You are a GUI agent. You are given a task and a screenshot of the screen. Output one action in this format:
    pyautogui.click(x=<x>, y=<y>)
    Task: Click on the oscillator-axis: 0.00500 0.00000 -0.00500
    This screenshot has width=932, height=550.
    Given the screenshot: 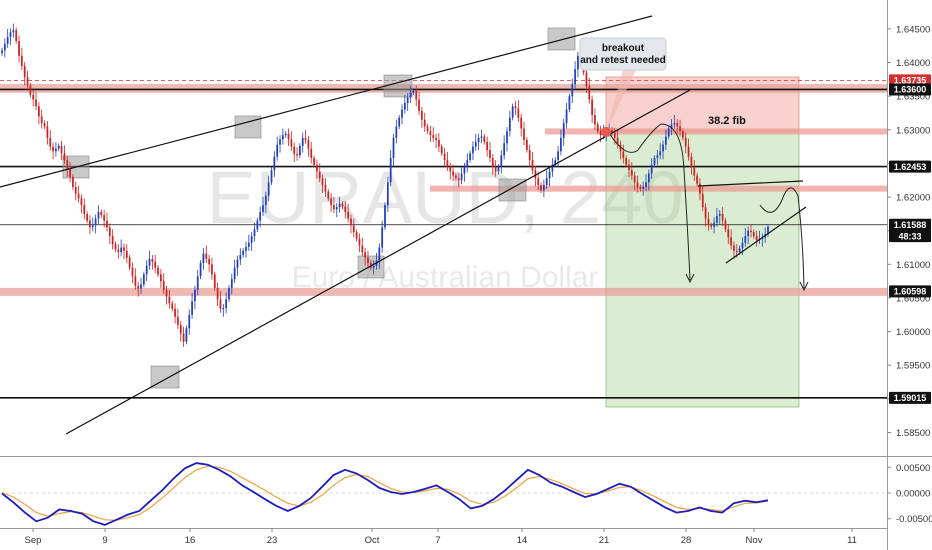 What is the action you would take?
    pyautogui.click(x=909, y=494)
    